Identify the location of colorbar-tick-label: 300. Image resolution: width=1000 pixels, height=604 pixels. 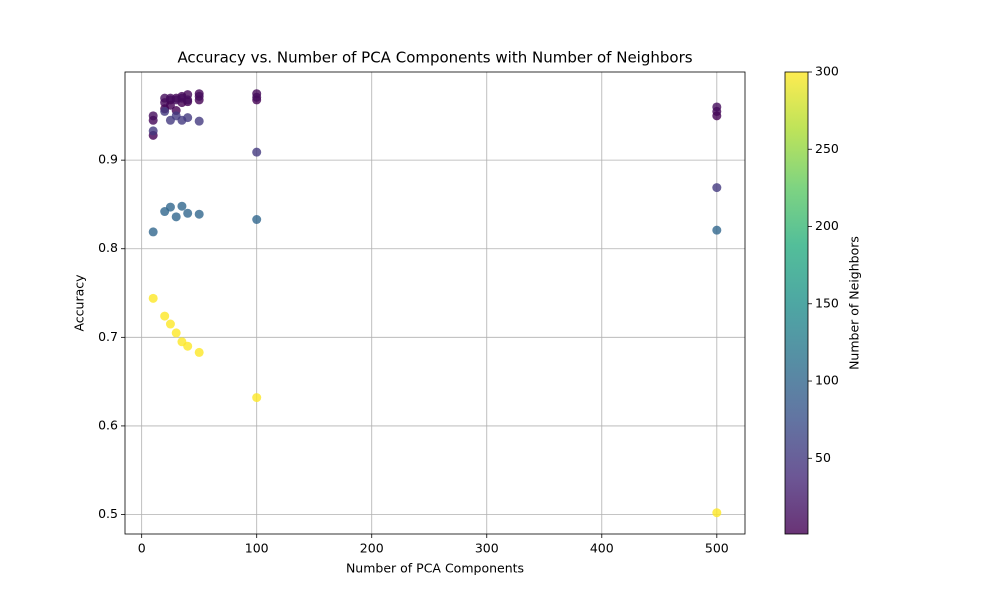
(827, 71).